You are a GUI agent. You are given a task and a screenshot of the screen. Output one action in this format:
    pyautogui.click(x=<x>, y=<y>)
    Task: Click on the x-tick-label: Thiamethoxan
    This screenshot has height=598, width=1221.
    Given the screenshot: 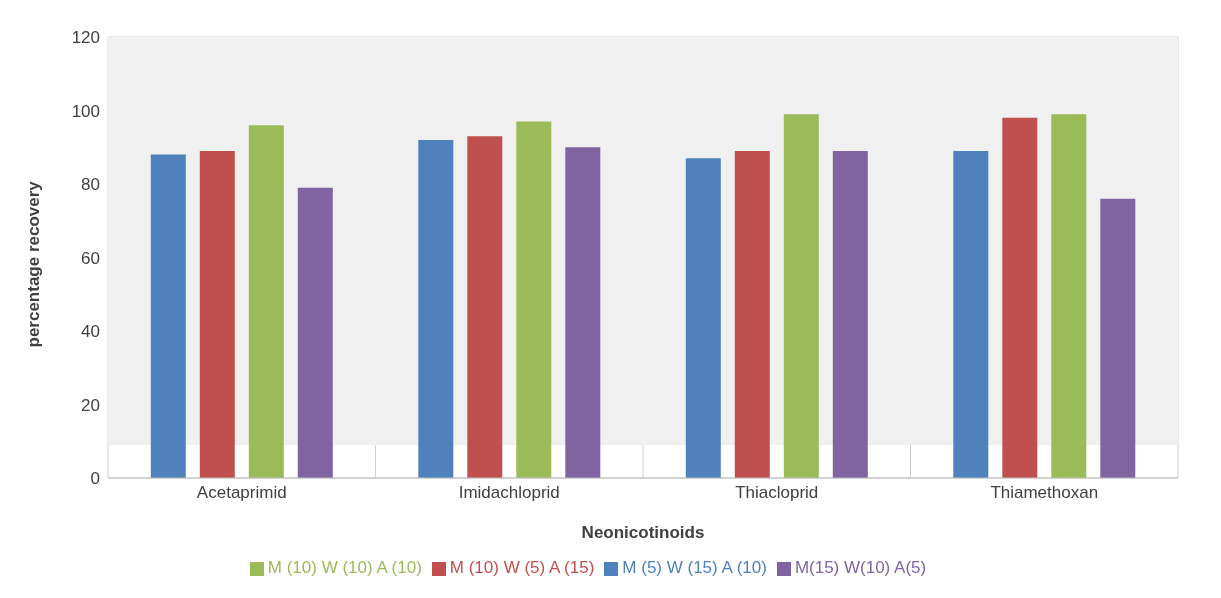 What is the action you would take?
    pyautogui.click(x=1044, y=493)
    